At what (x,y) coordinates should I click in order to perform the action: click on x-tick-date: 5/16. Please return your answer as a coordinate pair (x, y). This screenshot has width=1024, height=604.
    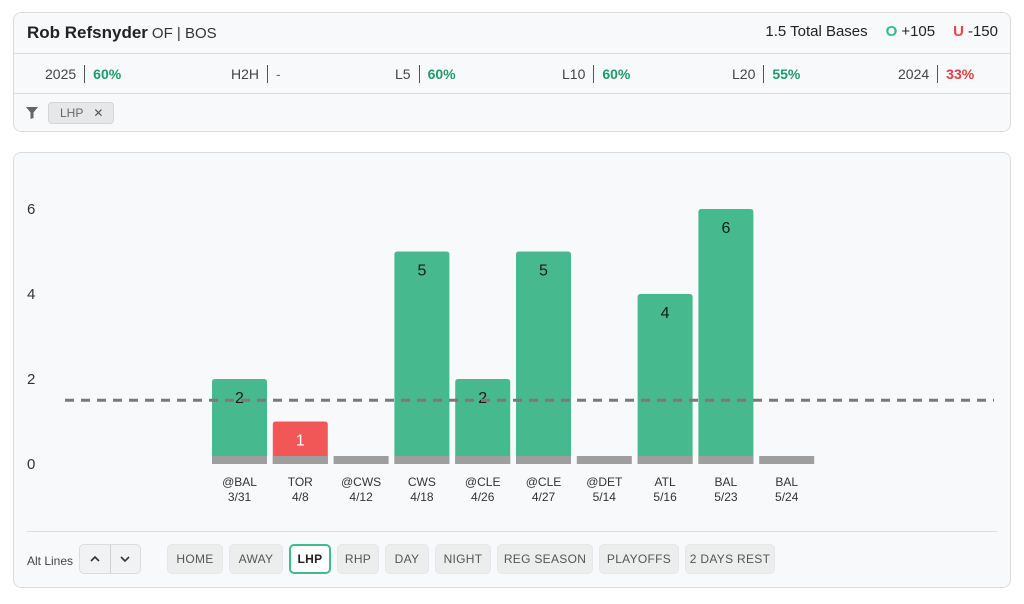
    Looking at the image, I should click on (665, 497).